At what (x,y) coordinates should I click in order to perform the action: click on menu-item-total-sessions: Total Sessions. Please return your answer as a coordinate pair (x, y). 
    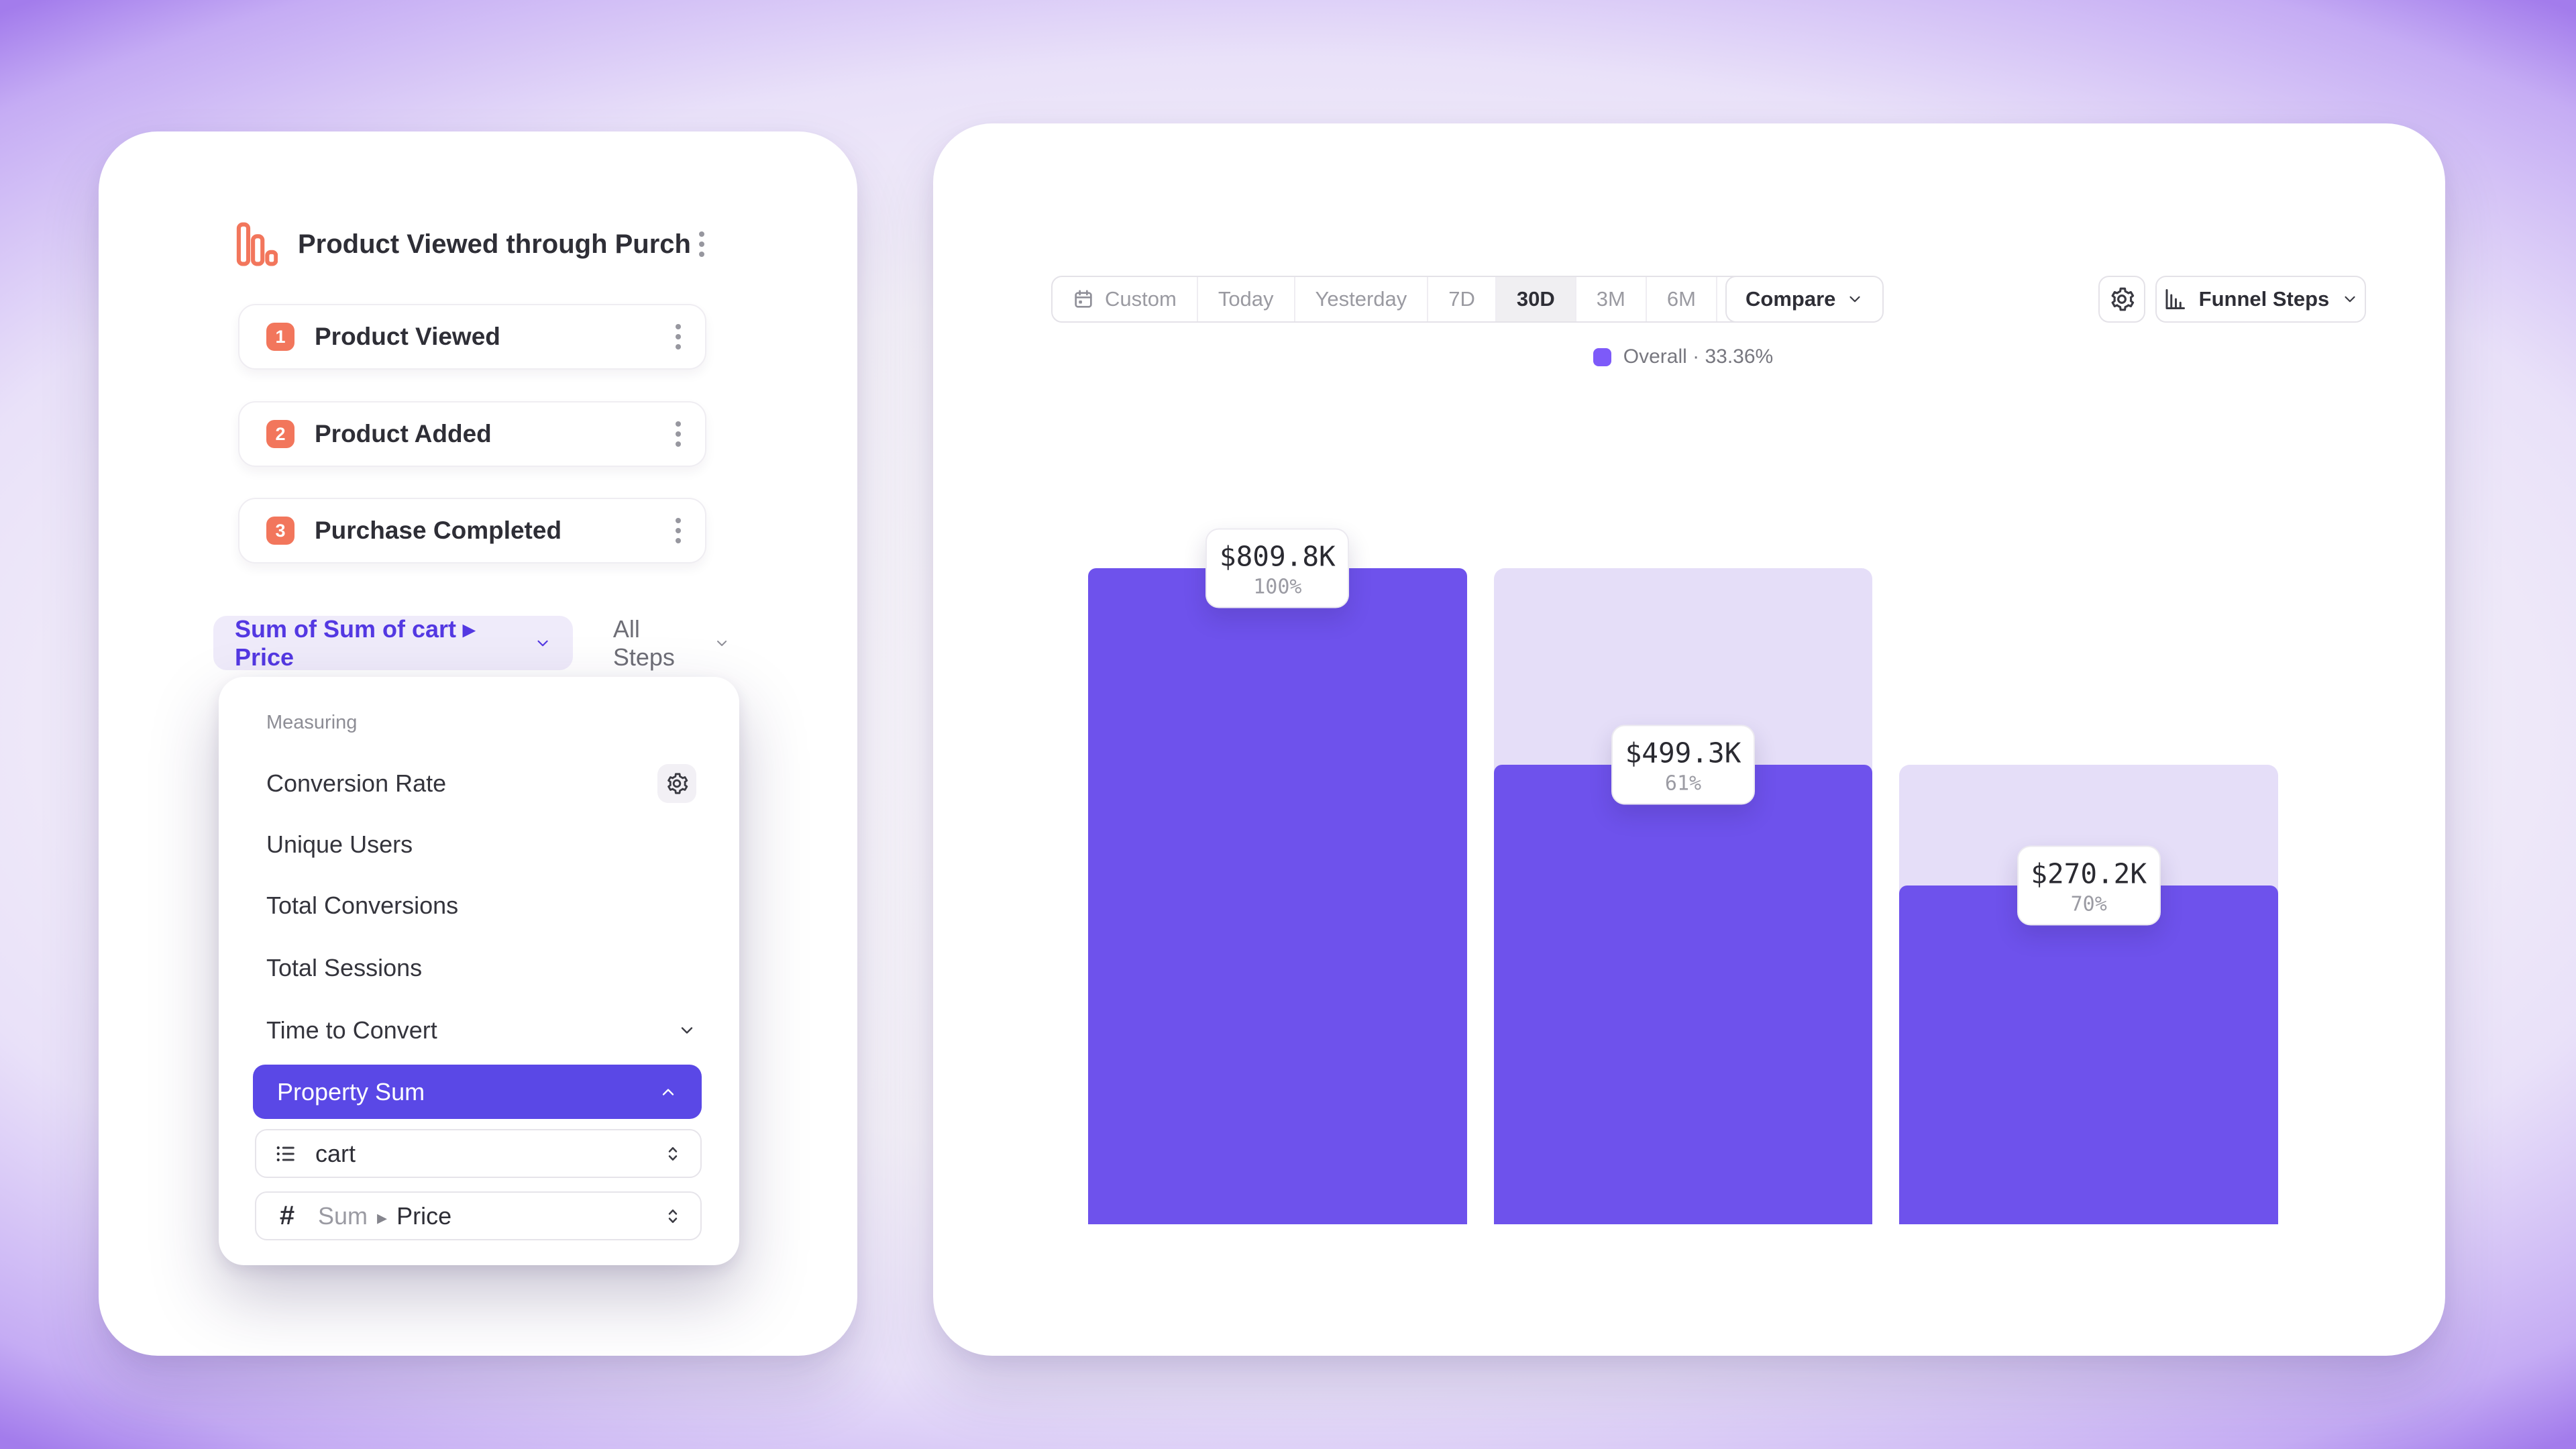
    Looking at the image, I should click on (479, 967).